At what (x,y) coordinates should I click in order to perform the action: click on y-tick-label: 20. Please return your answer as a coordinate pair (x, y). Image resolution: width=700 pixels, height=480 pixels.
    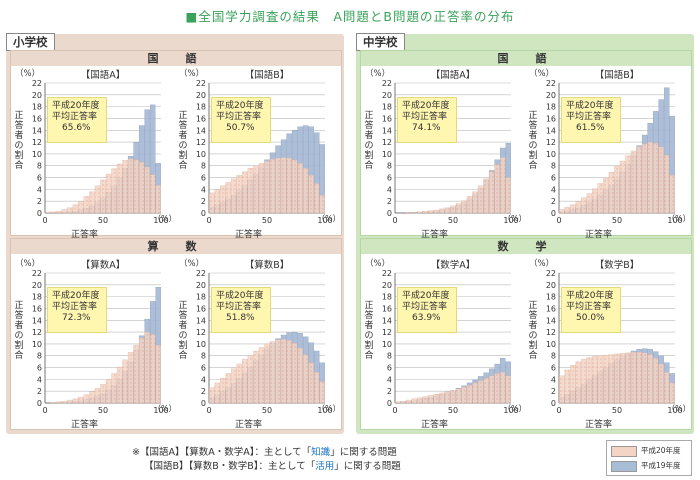
    Looking at the image, I should click on (387, 95).